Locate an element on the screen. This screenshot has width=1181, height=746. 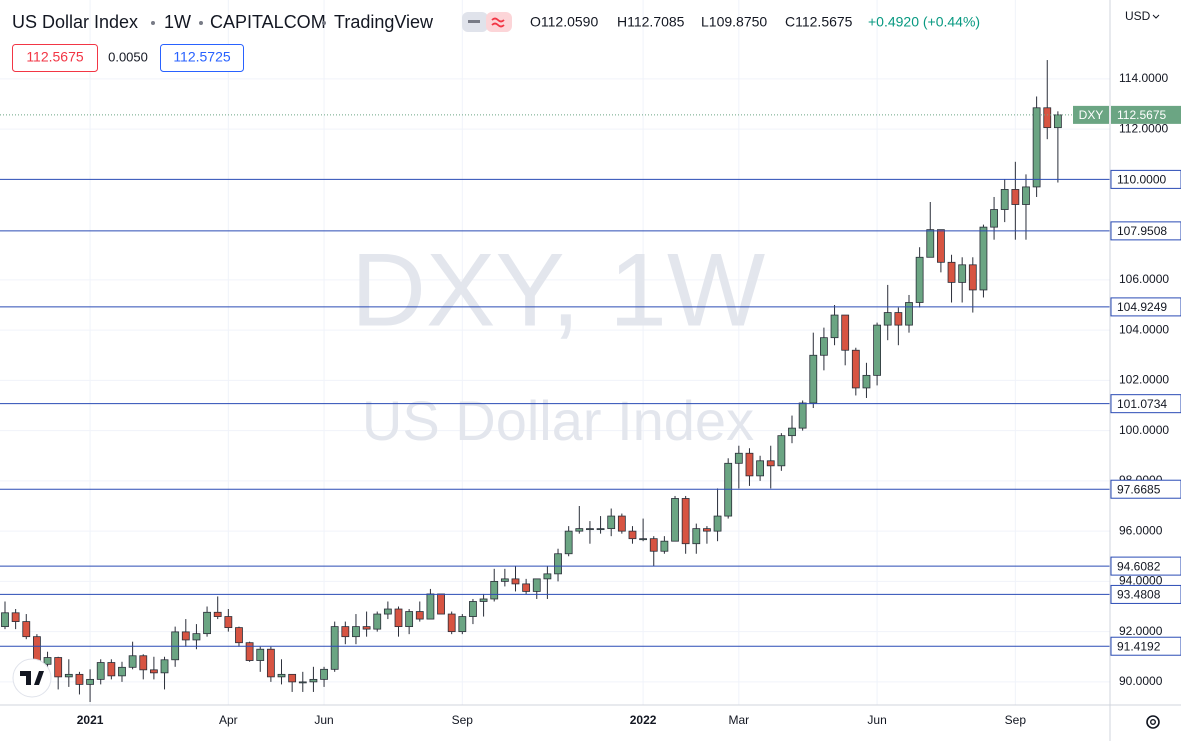
gear is located at coordinates (1153, 722).